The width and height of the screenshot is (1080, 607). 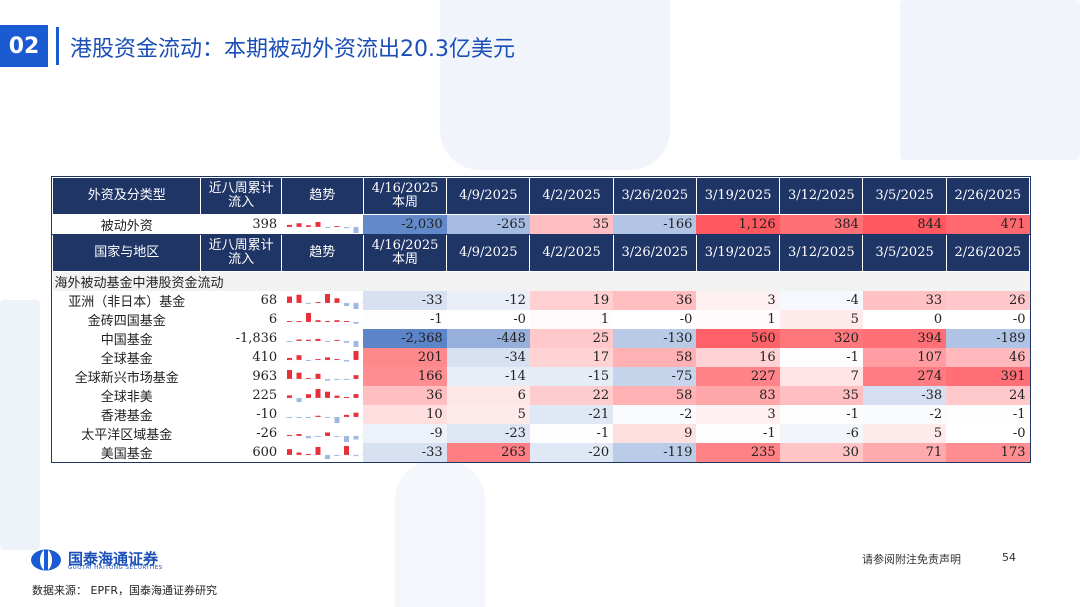 I want to click on weekly-flow-cell: -23, so click(x=488, y=433).